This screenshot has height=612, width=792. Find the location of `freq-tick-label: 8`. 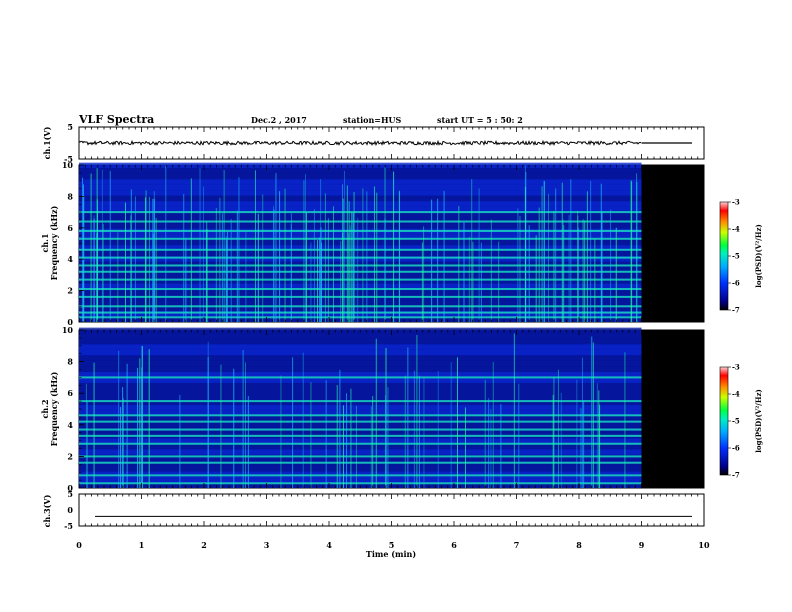

freq-tick-label: 8 is located at coordinates (70, 196).